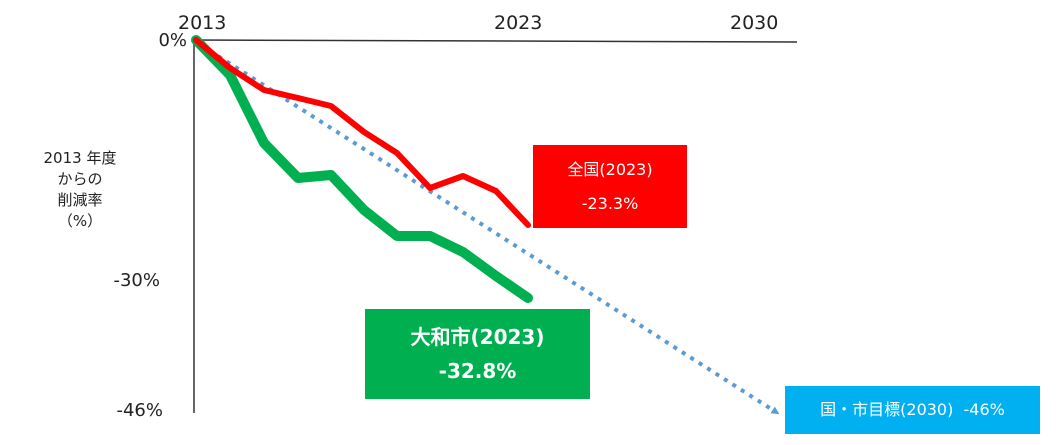 The width and height of the screenshot is (1056, 445). I want to click on y-tick-0: 0%, so click(172, 40).